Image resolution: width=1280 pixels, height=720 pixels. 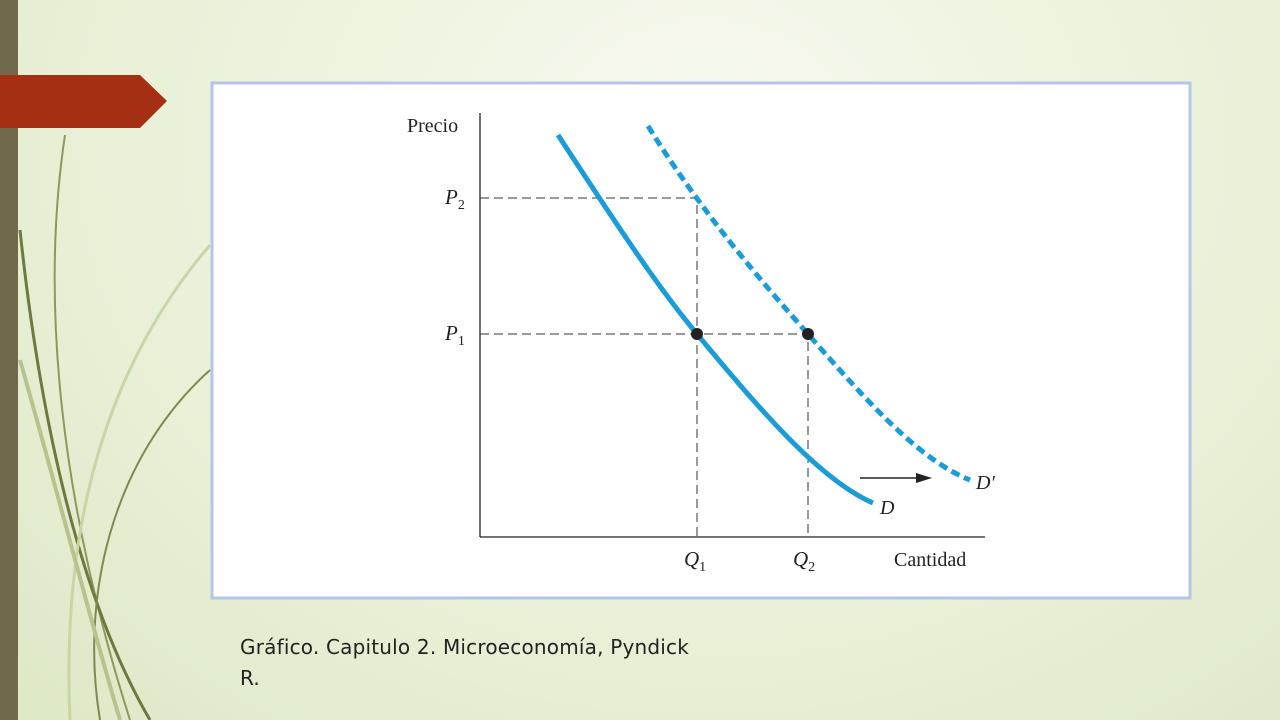 What do you see at coordinates (887, 508) in the screenshot?
I see `curve-label: D` at bounding box center [887, 508].